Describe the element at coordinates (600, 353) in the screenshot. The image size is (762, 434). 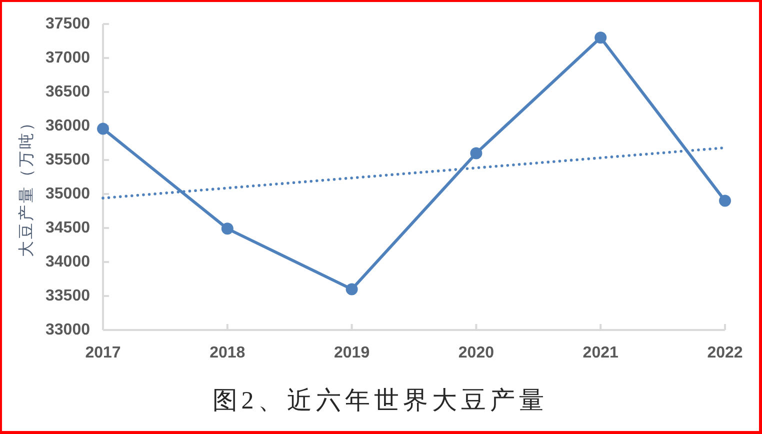
I see `x-tick-label: 2021` at that location.